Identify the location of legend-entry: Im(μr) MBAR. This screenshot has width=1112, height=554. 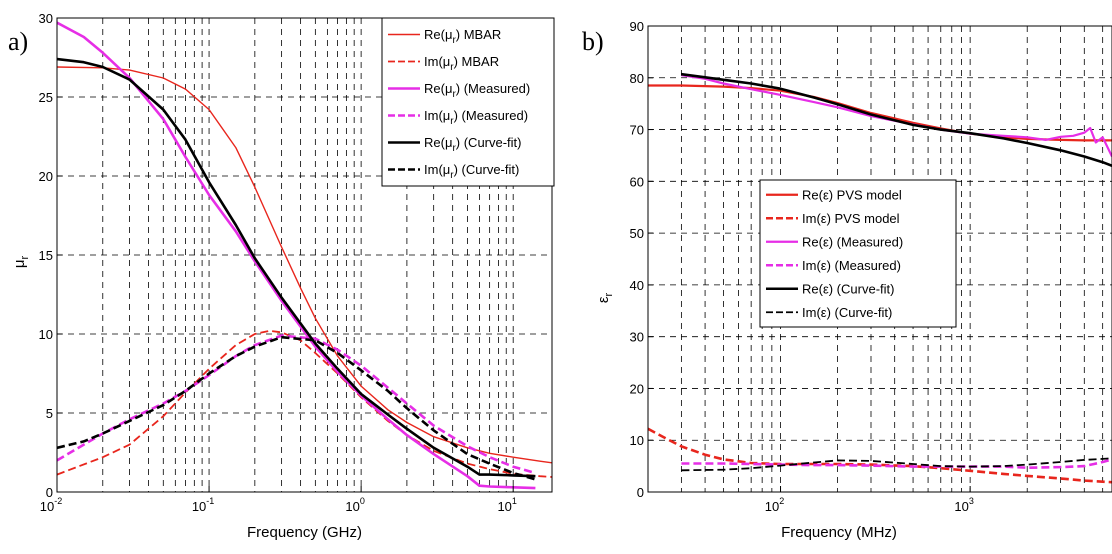
(461, 63).